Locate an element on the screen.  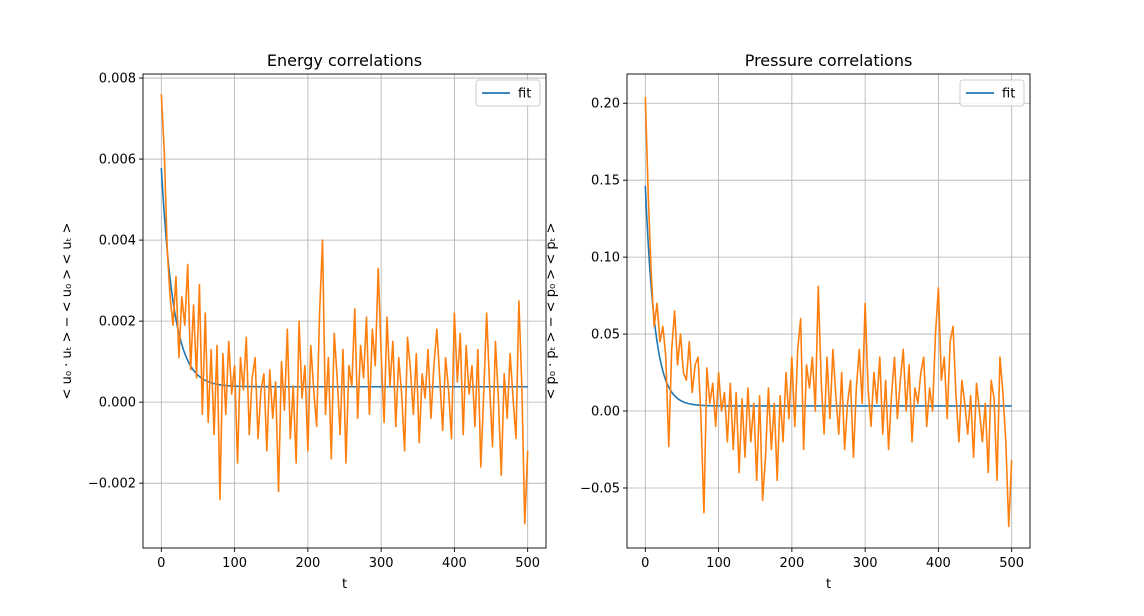
chart-title: Energy correlations is located at coordinates (344, 60).